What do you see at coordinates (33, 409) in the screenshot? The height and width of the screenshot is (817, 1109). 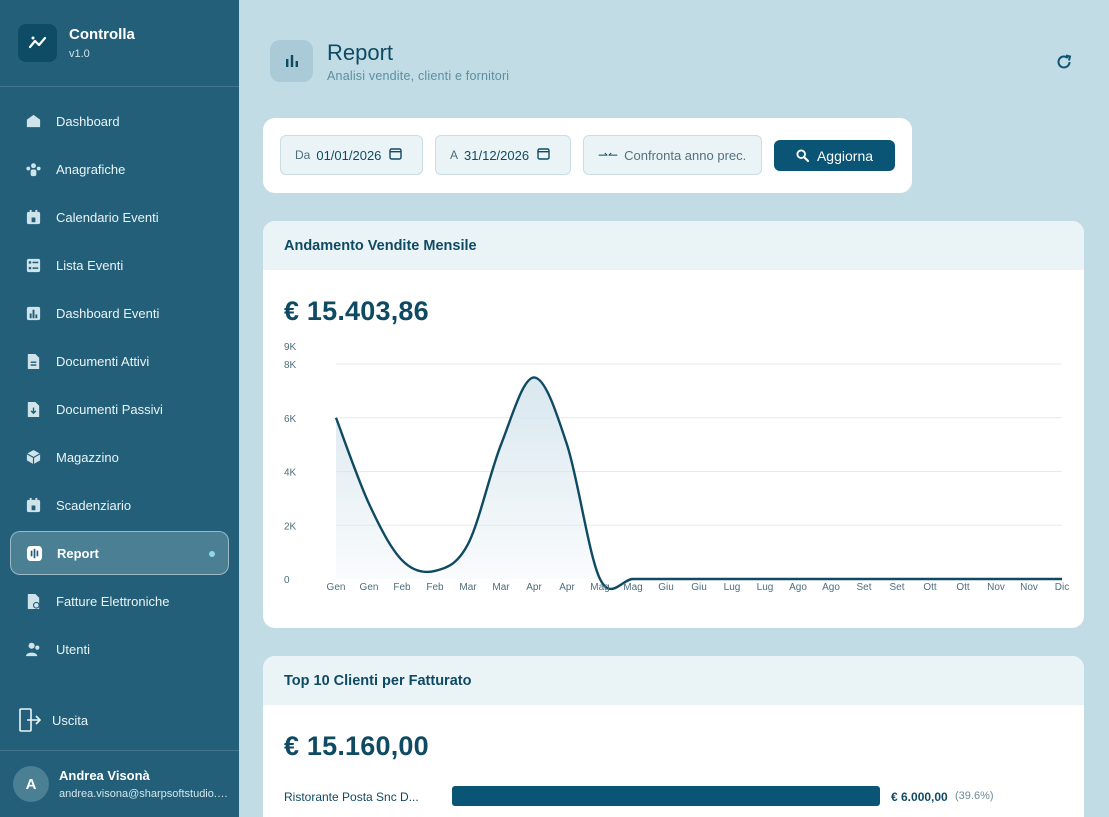 I see `document-download-icon` at bounding box center [33, 409].